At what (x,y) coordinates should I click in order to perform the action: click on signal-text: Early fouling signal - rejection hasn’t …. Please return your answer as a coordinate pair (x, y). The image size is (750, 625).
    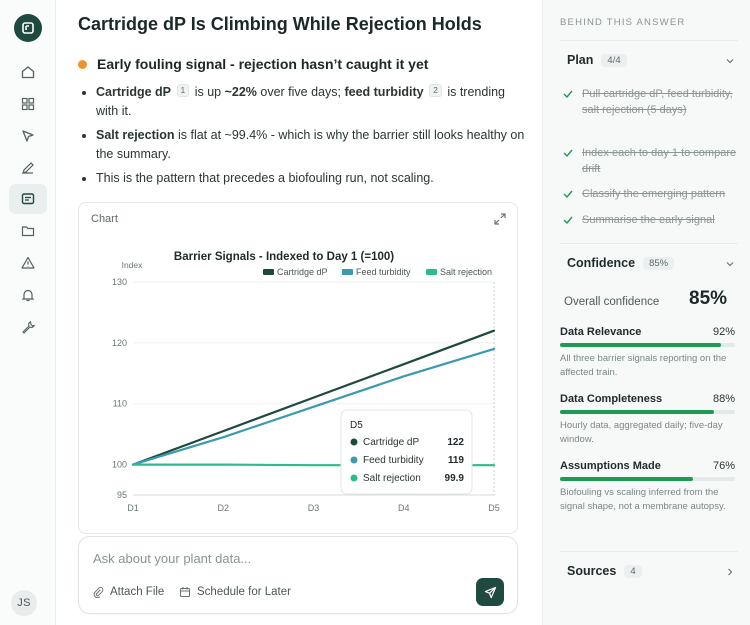
    Looking at the image, I should click on (263, 64).